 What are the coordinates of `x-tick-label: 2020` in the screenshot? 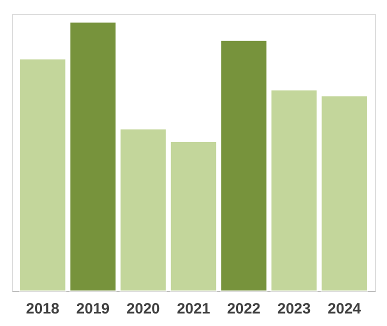 It's located at (143, 309).